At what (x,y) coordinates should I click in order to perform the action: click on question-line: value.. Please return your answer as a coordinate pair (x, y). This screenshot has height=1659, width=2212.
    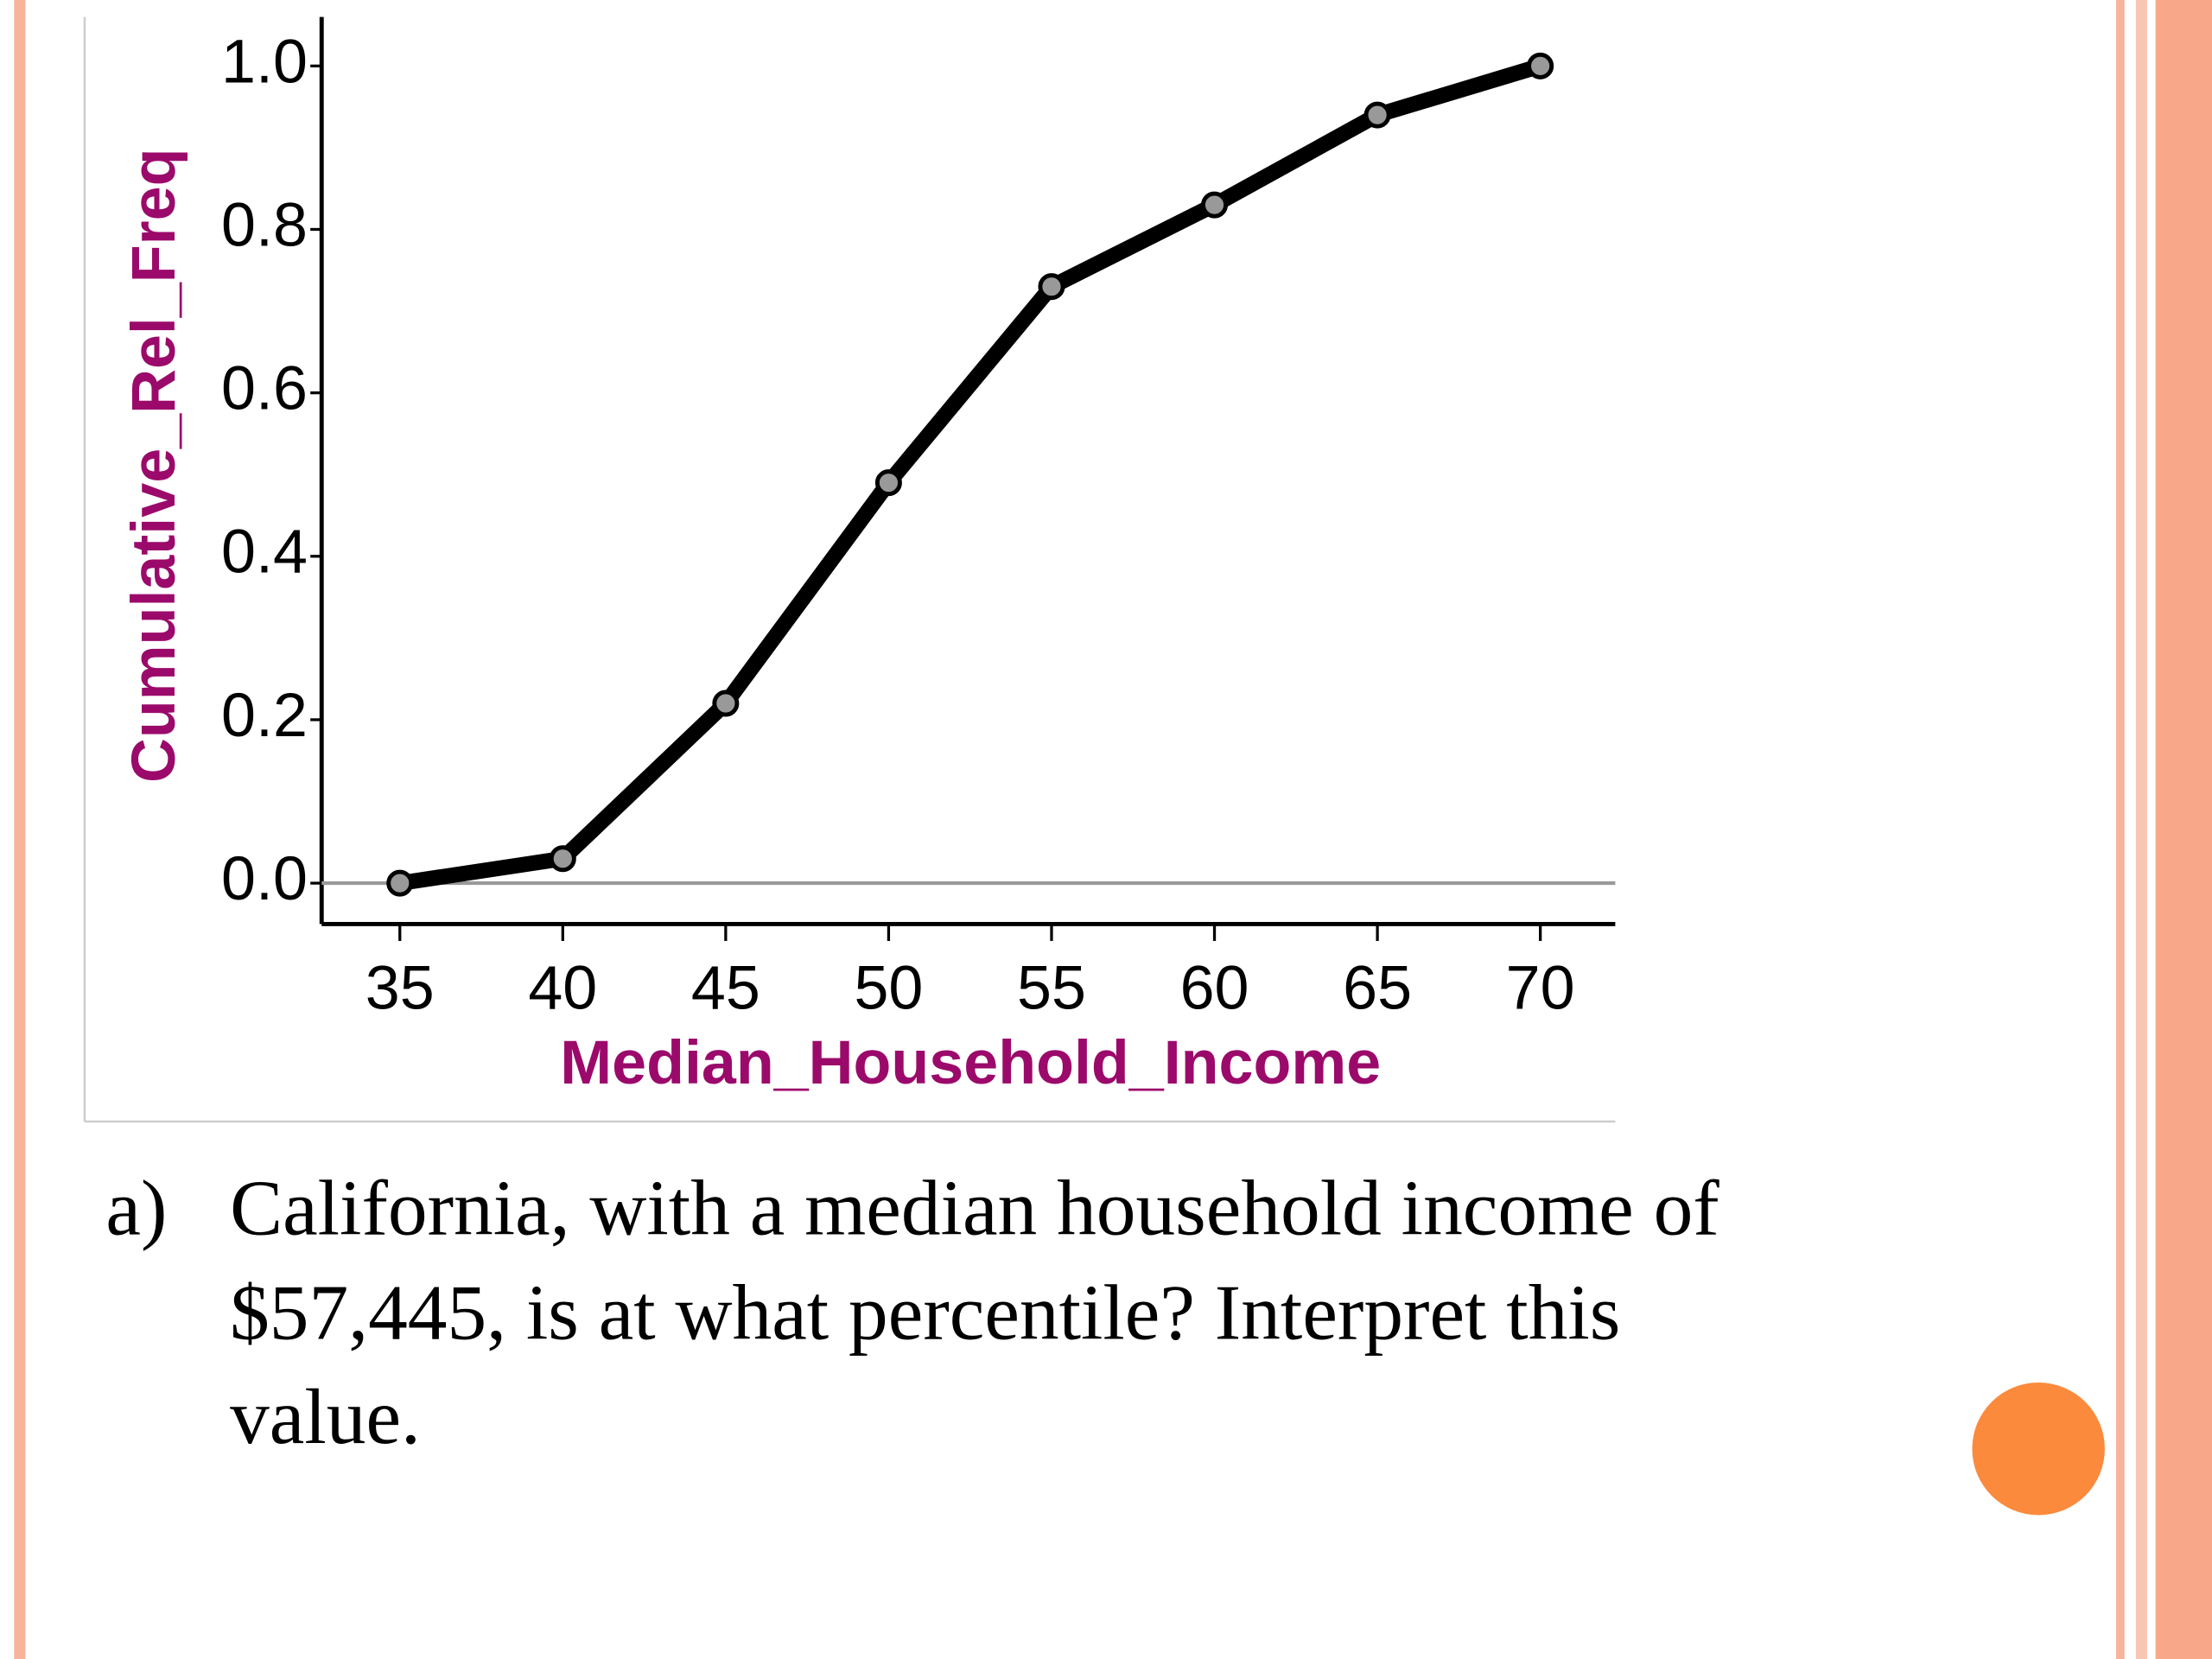
    Looking at the image, I should click on (325, 1416).